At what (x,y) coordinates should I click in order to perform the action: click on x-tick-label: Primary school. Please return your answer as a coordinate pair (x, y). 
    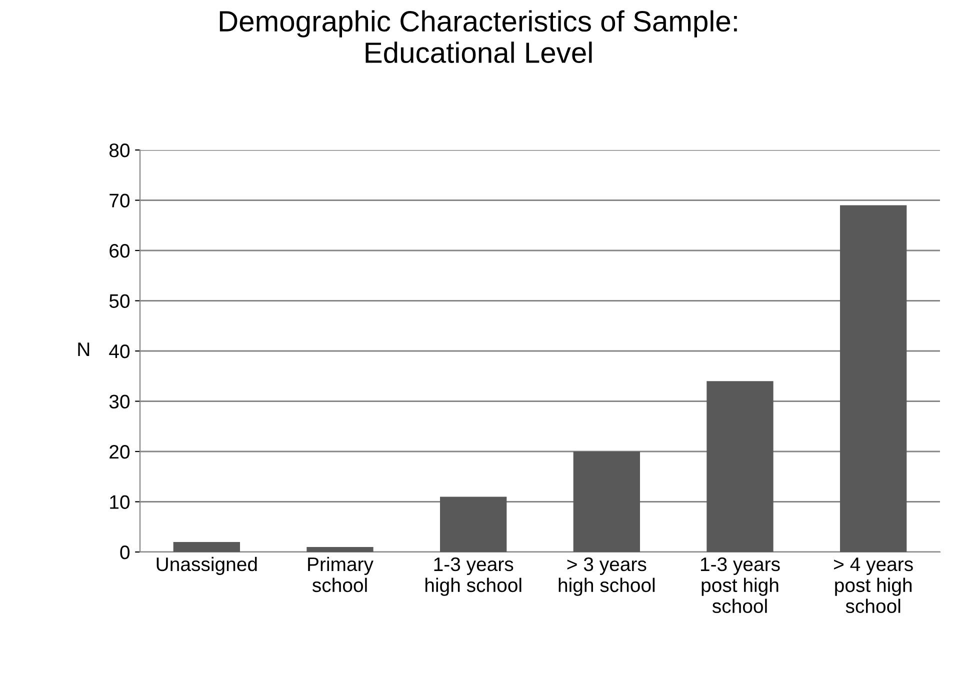
    Looking at the image, I should click on (341, 574).